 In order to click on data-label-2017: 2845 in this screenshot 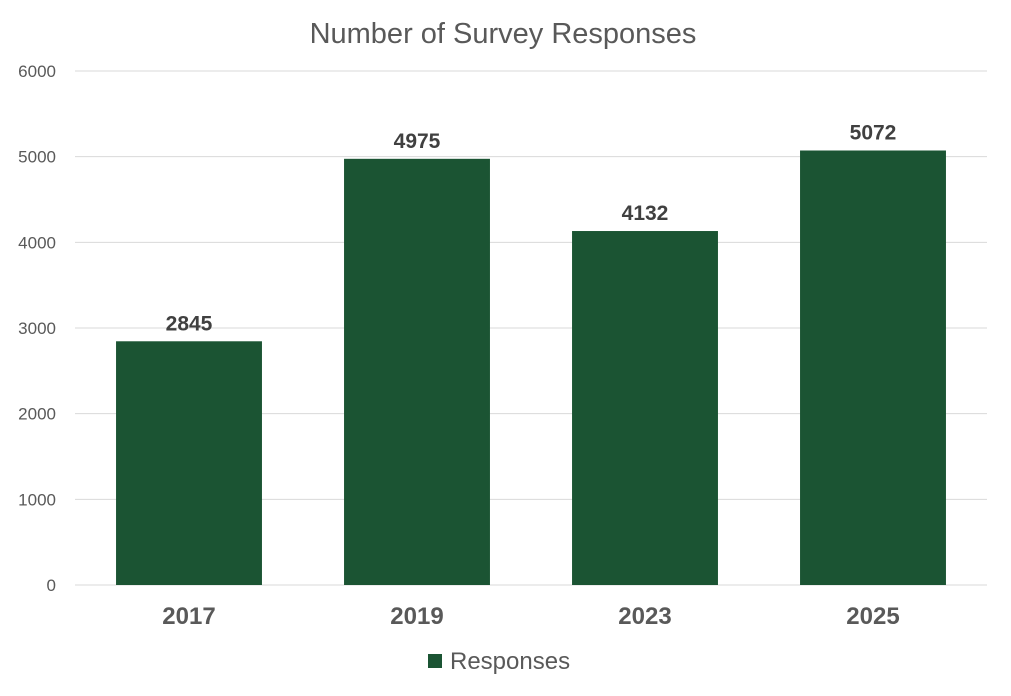, I will do `click(189, 323)`.